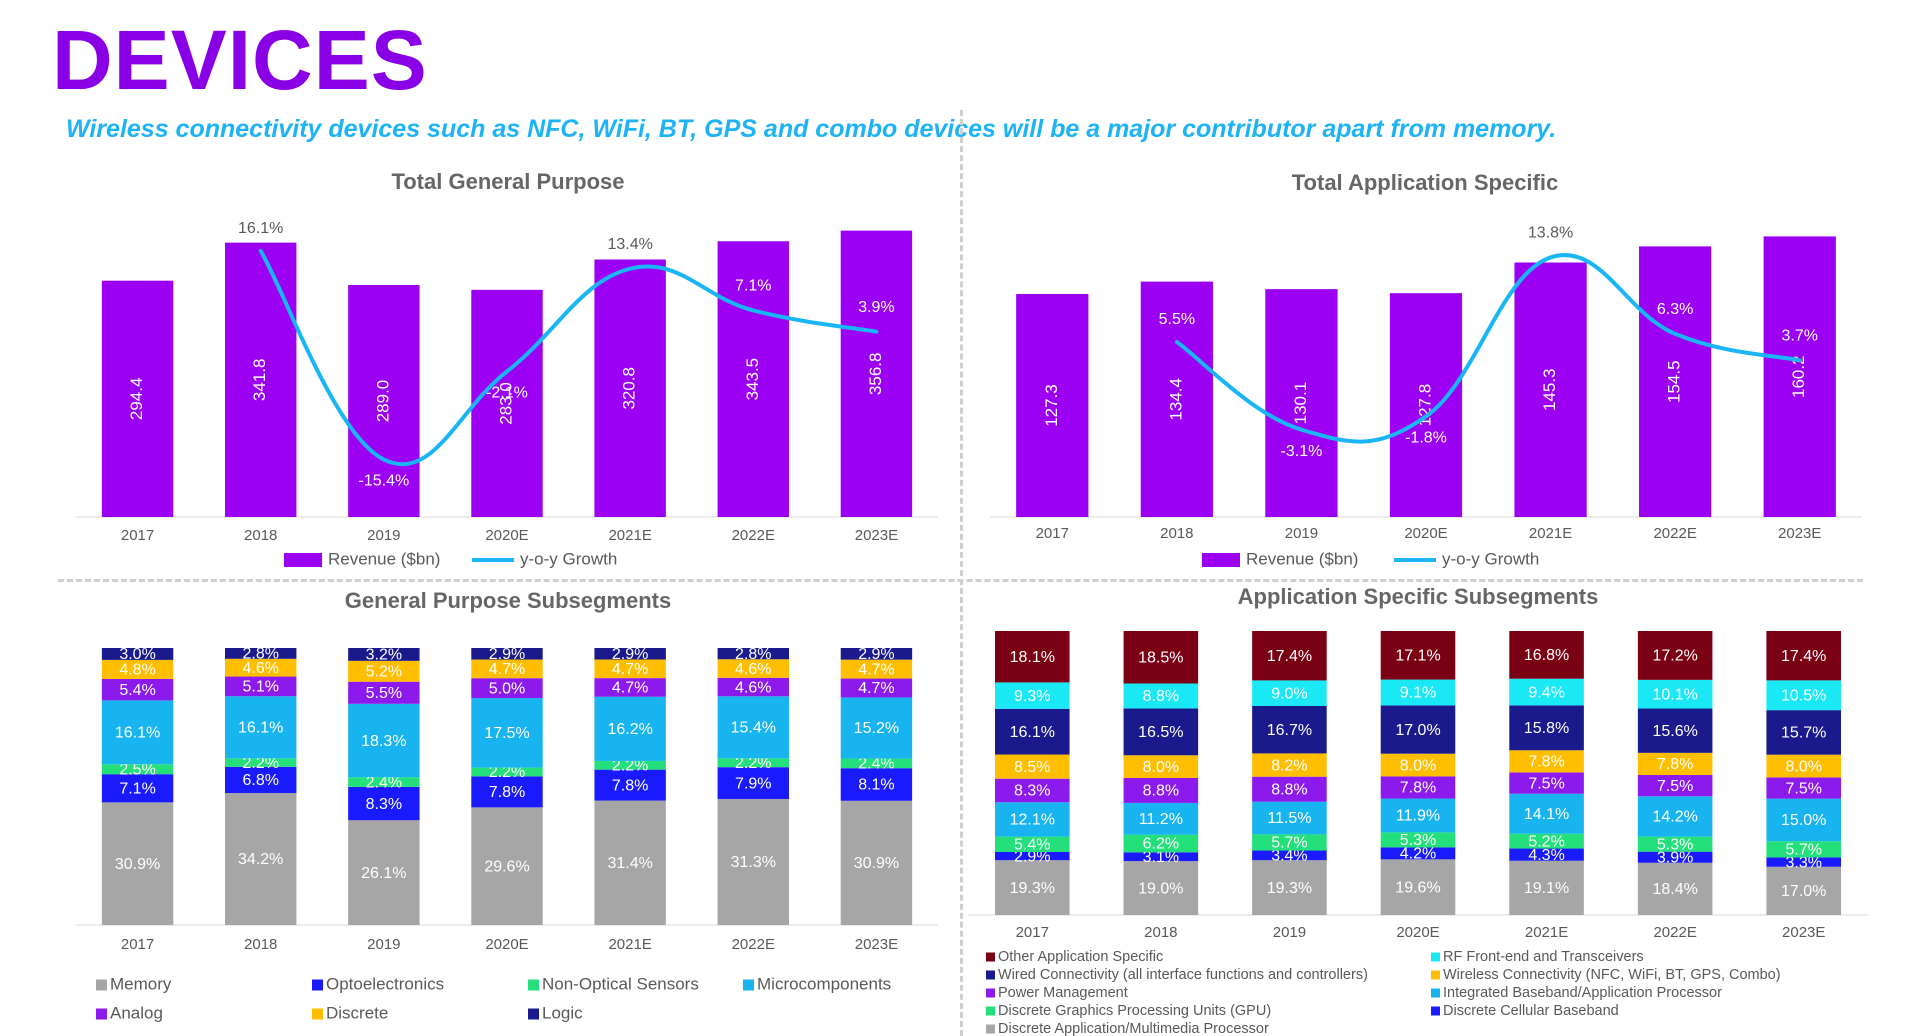 This screenshot has height=1036, width=1905. What do you see at coordinates (260, 687) in the screenshot?
I see `segment-label: 5.1%` at bounding box center [260, 687].